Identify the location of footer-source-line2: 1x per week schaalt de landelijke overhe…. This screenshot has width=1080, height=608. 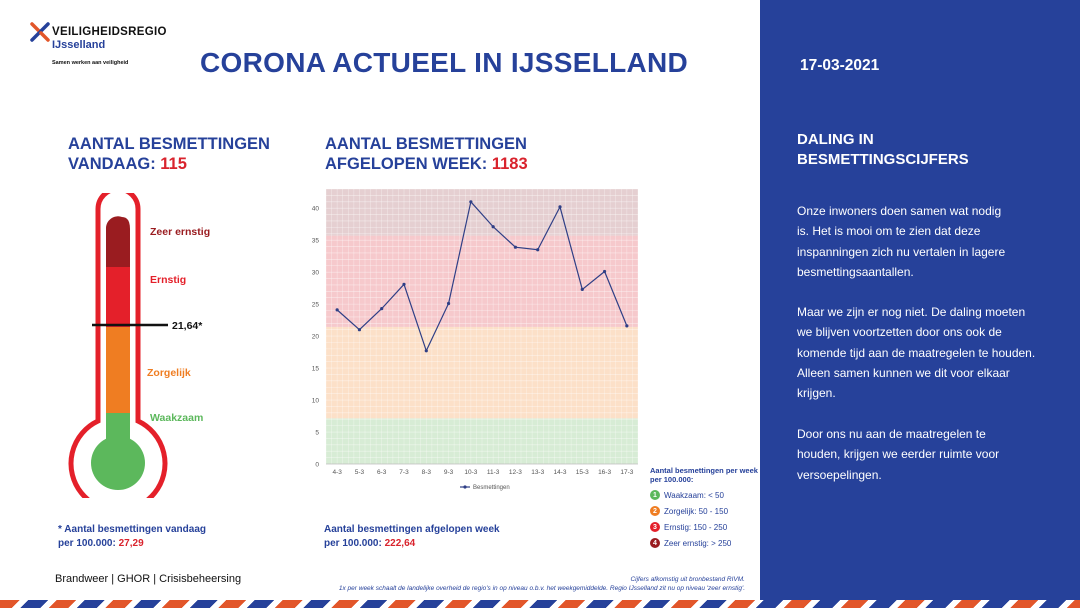
(541, 588).